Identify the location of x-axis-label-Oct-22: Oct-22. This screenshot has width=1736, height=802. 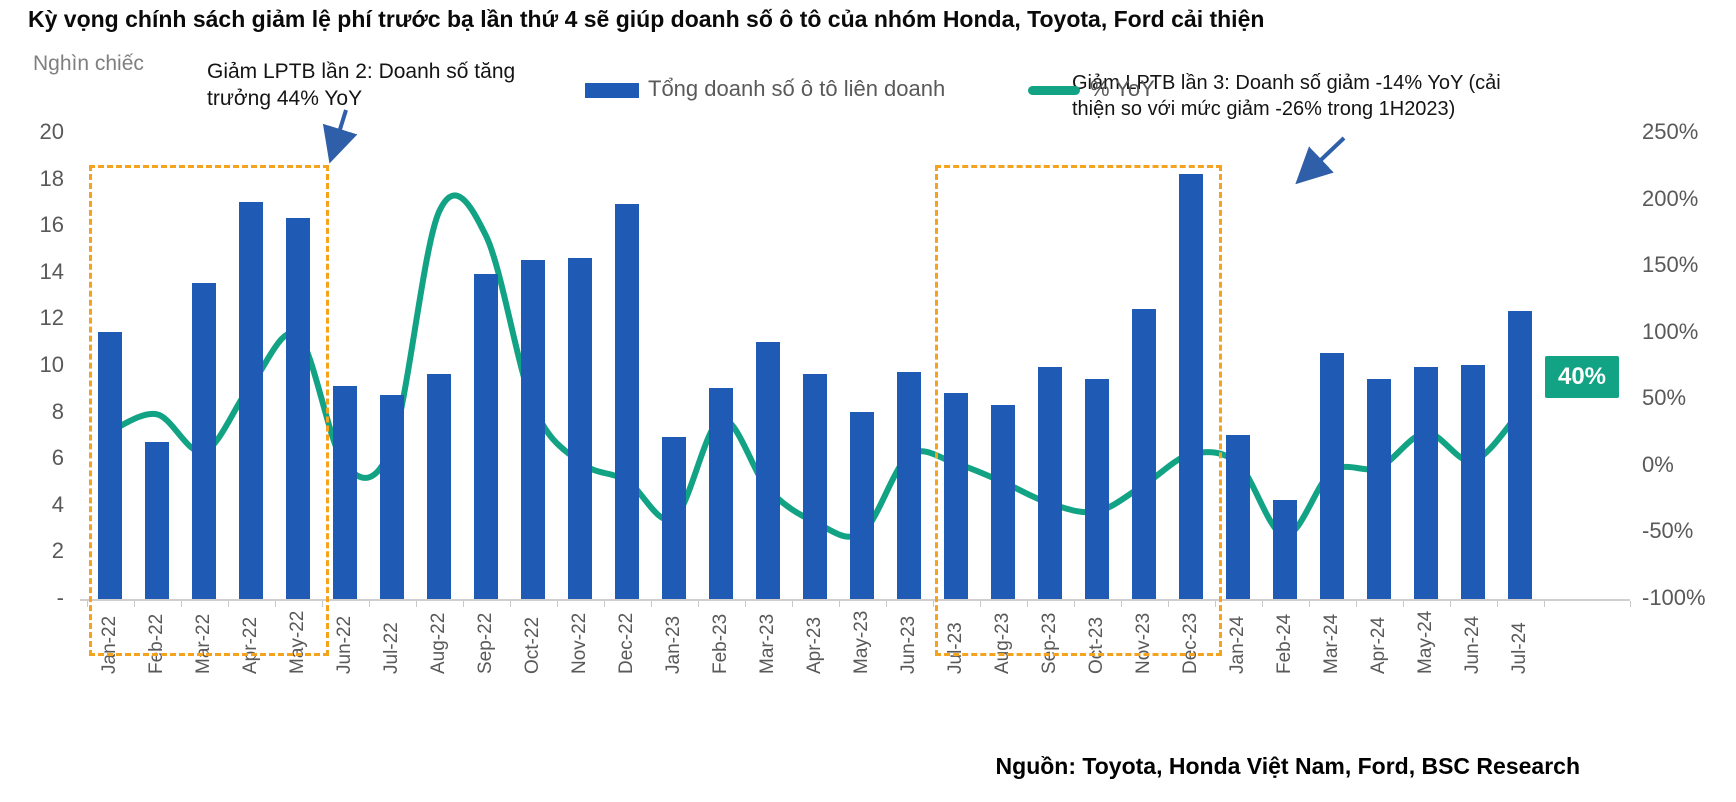
(532, 645).